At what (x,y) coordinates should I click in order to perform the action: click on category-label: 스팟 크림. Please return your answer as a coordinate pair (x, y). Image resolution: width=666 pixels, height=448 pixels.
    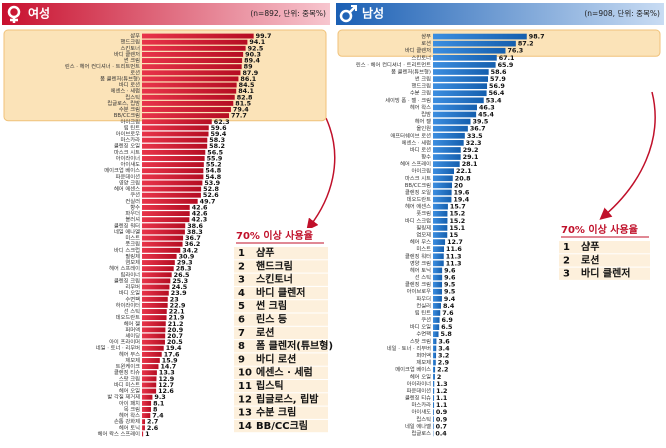
    Looking at the image, I should click on (129, 378).